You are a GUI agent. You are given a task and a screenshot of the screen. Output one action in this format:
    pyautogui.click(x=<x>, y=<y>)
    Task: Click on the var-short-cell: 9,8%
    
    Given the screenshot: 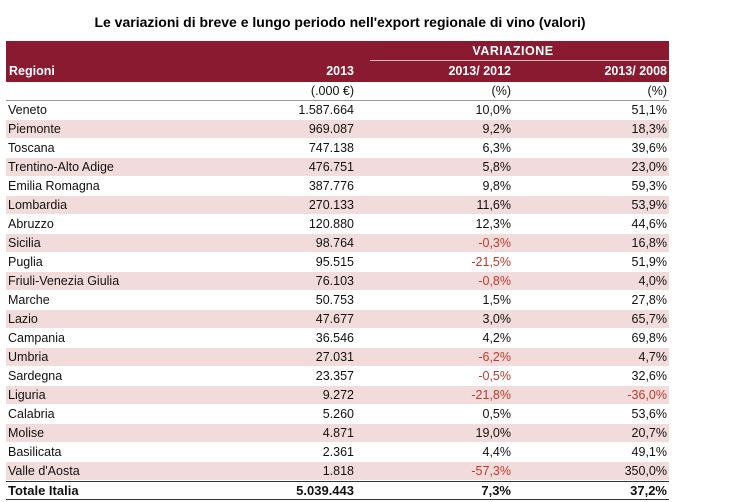 What is the action you would take?
    pyautogui.click(x=497, y=186)
    